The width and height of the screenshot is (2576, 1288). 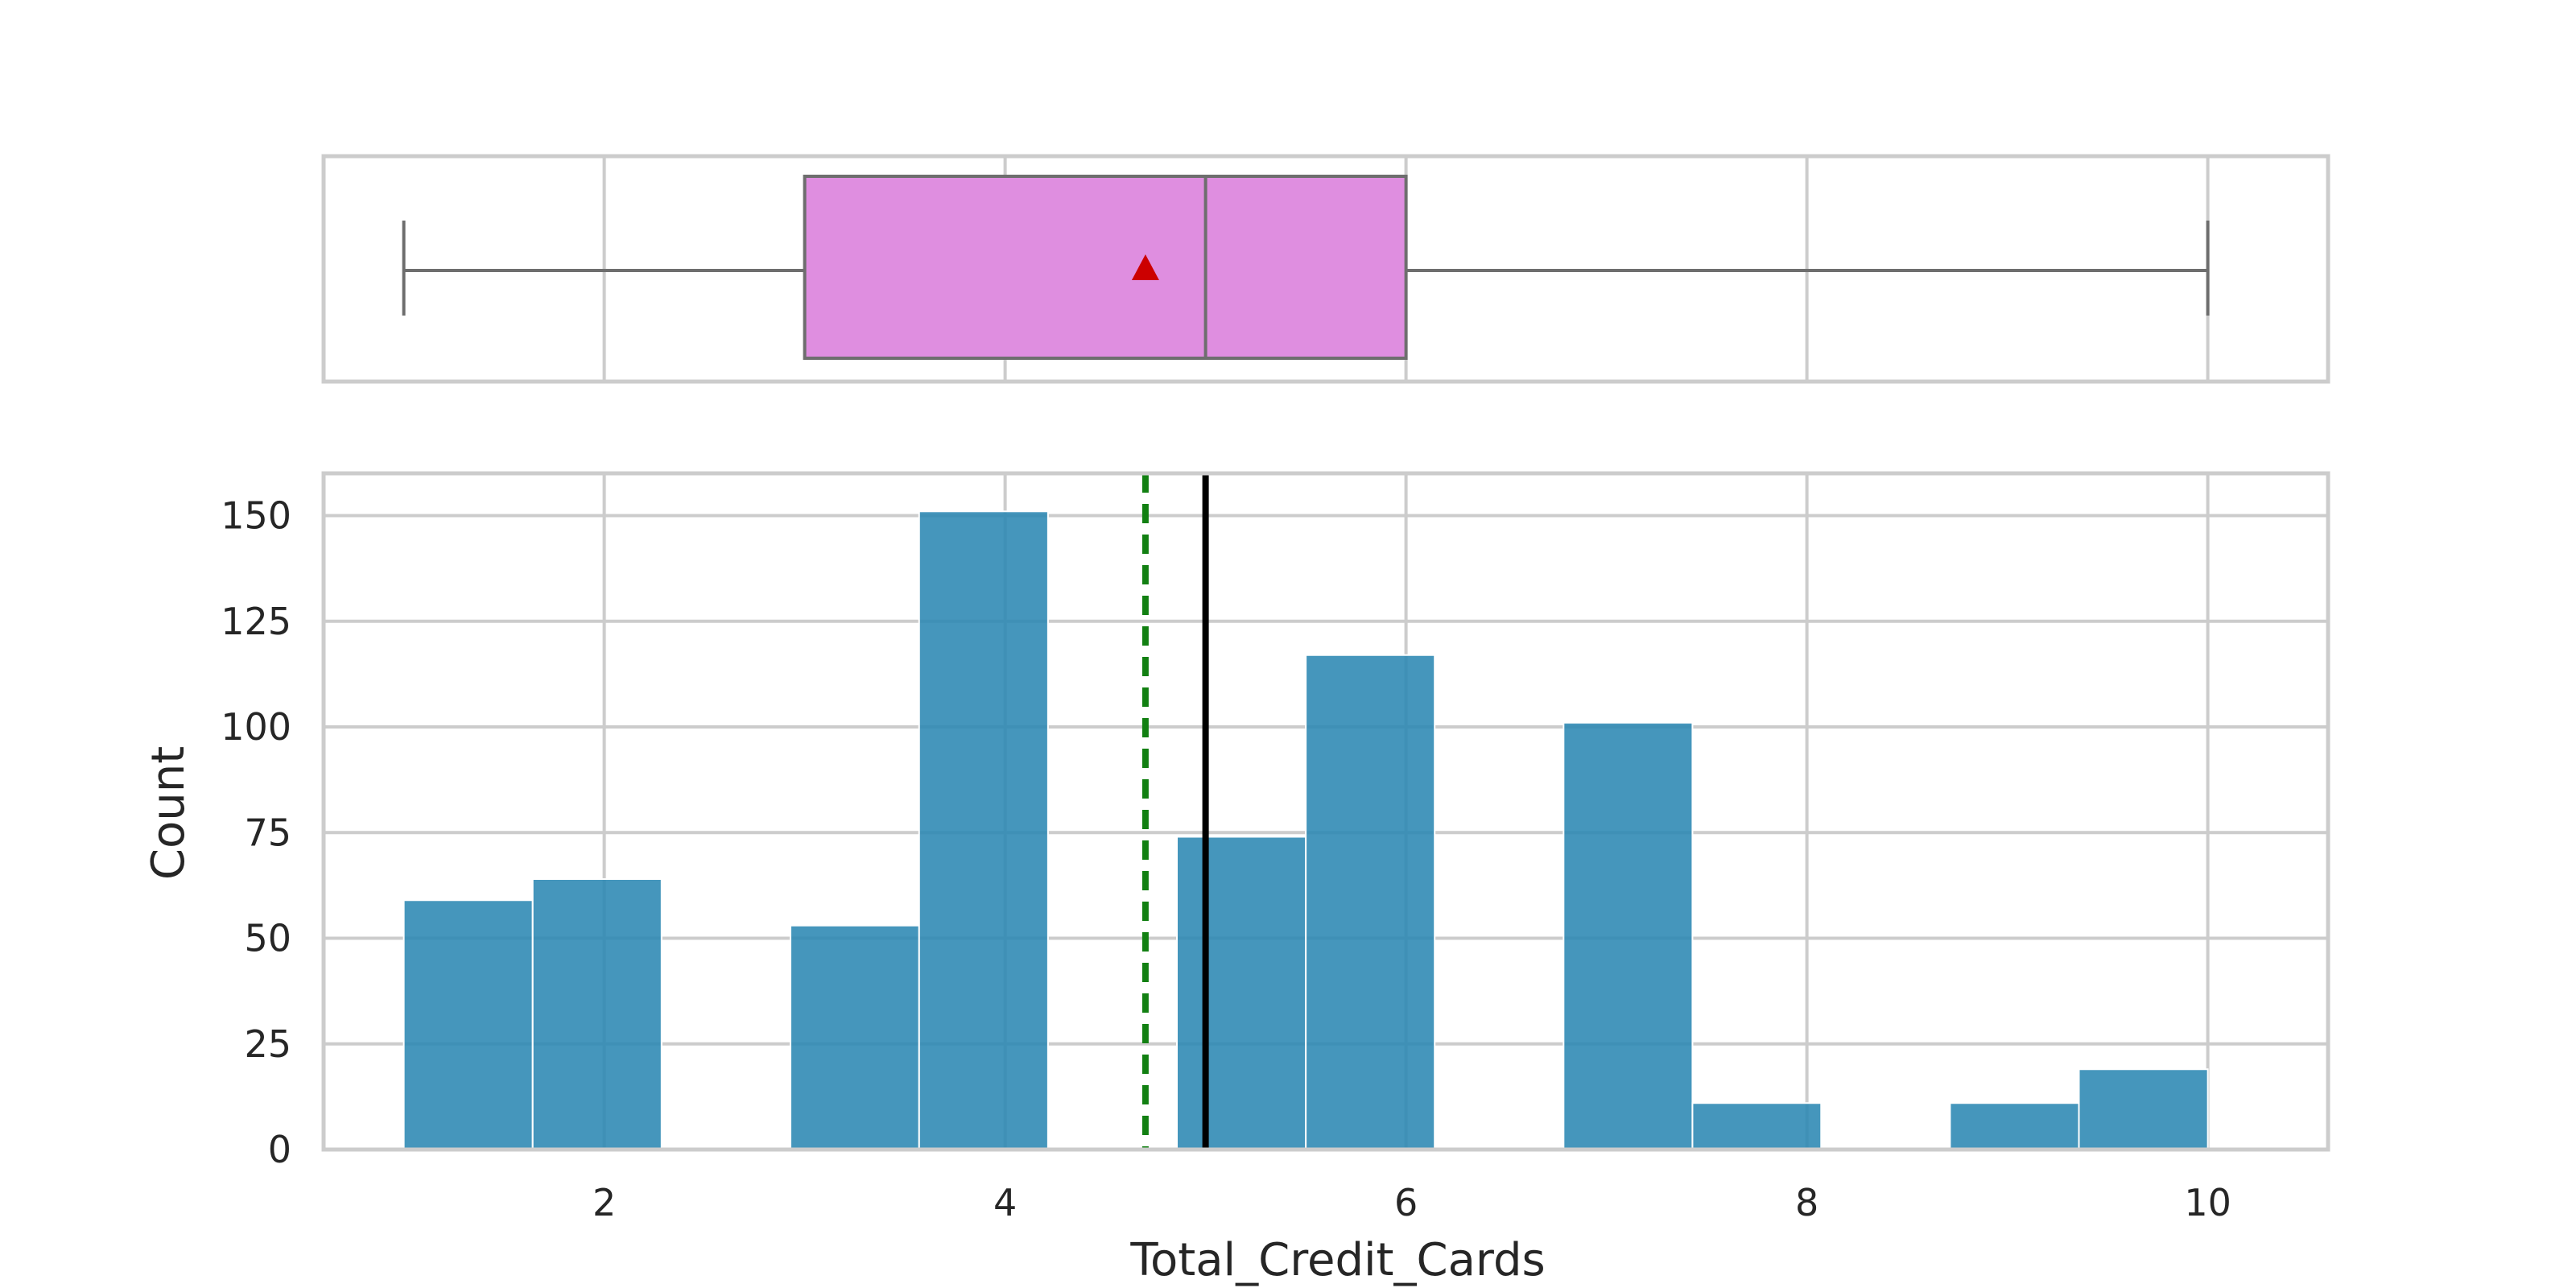 What do you see at coordinates (1105, 267) in the screenshot?
I see `boxplot-box` at bounding box center [1105, 267].